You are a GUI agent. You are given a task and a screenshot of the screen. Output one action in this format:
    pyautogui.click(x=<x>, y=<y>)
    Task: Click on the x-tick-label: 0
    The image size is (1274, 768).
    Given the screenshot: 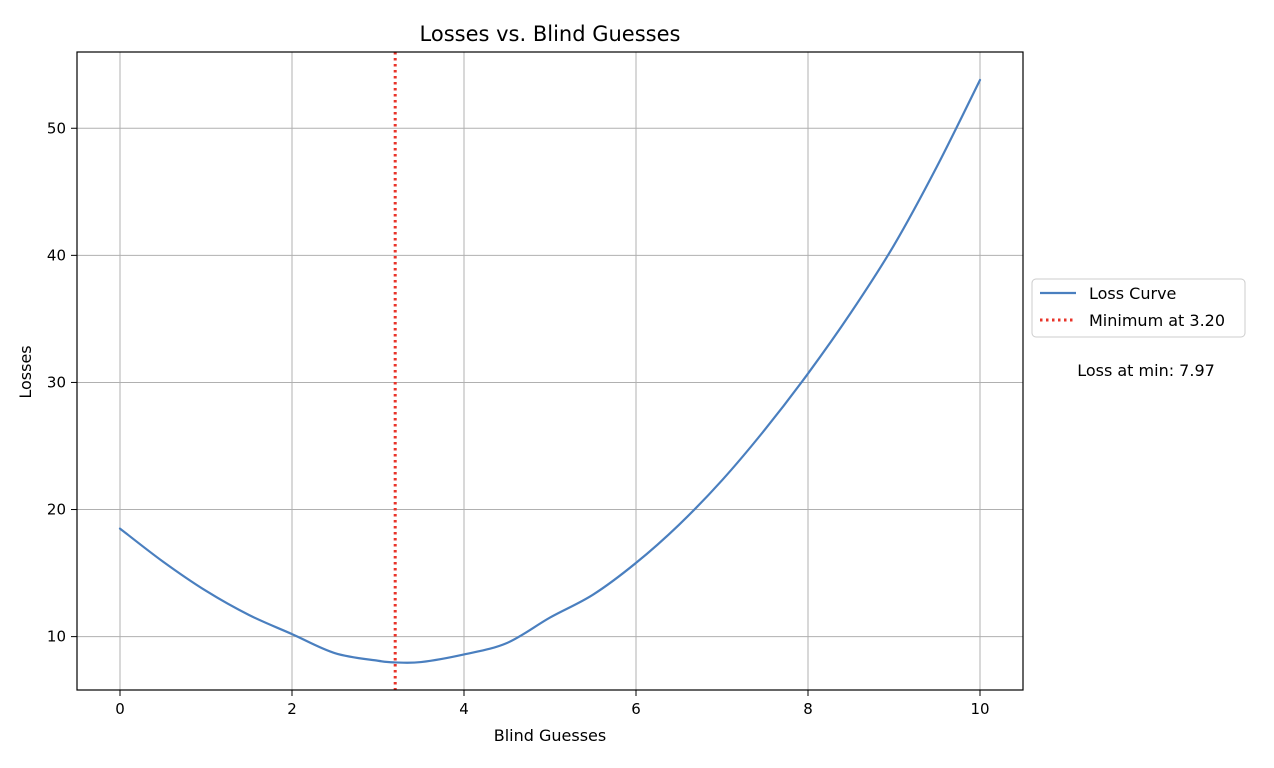 What is the action you would take?
    pyautogui.click(x=120, y=709)
    